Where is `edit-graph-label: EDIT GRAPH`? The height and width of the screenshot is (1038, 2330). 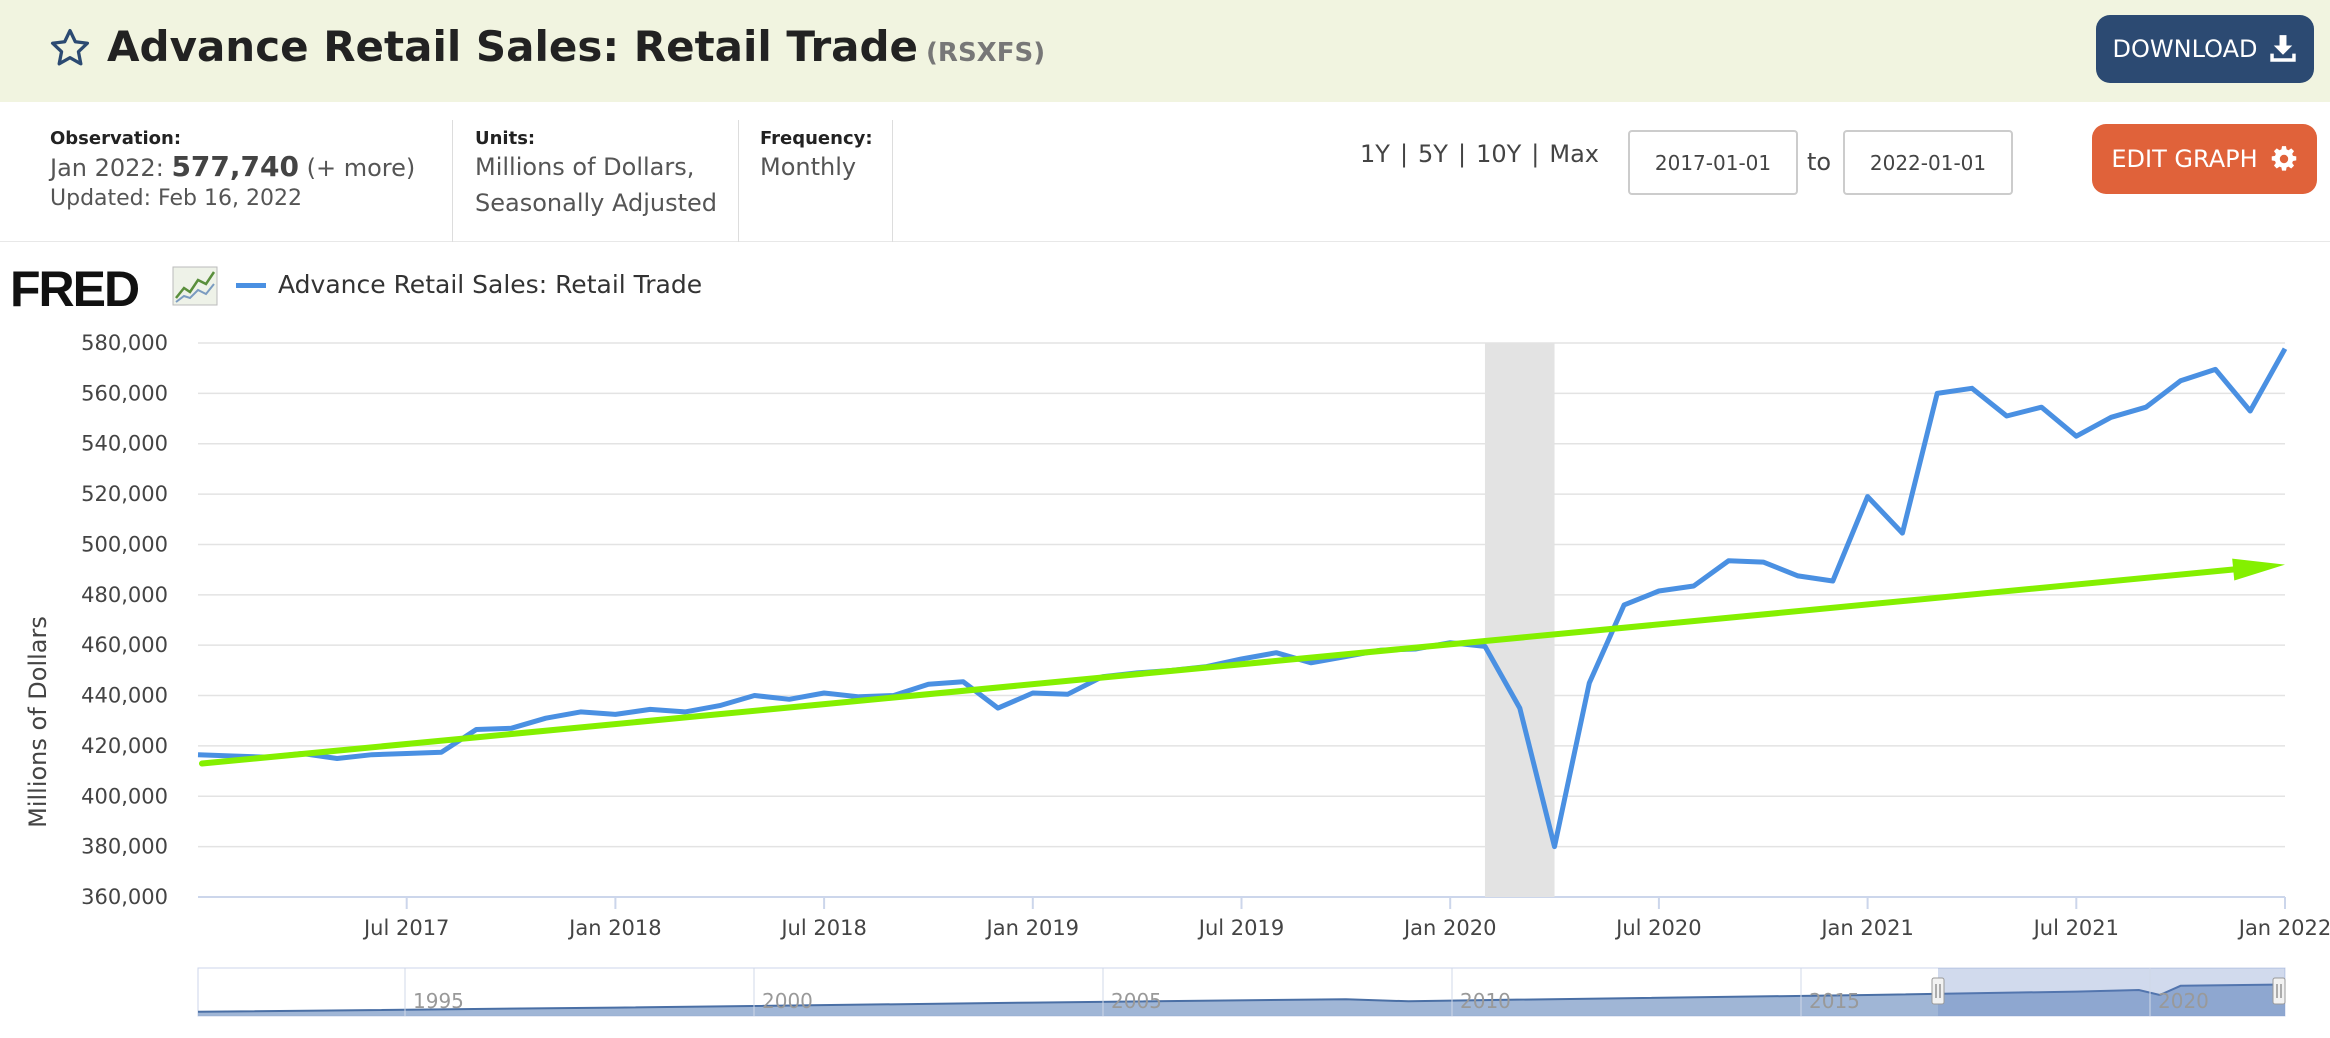
edit-graph-label: EDIT GRAPH is located at coordinates (2184, 159).